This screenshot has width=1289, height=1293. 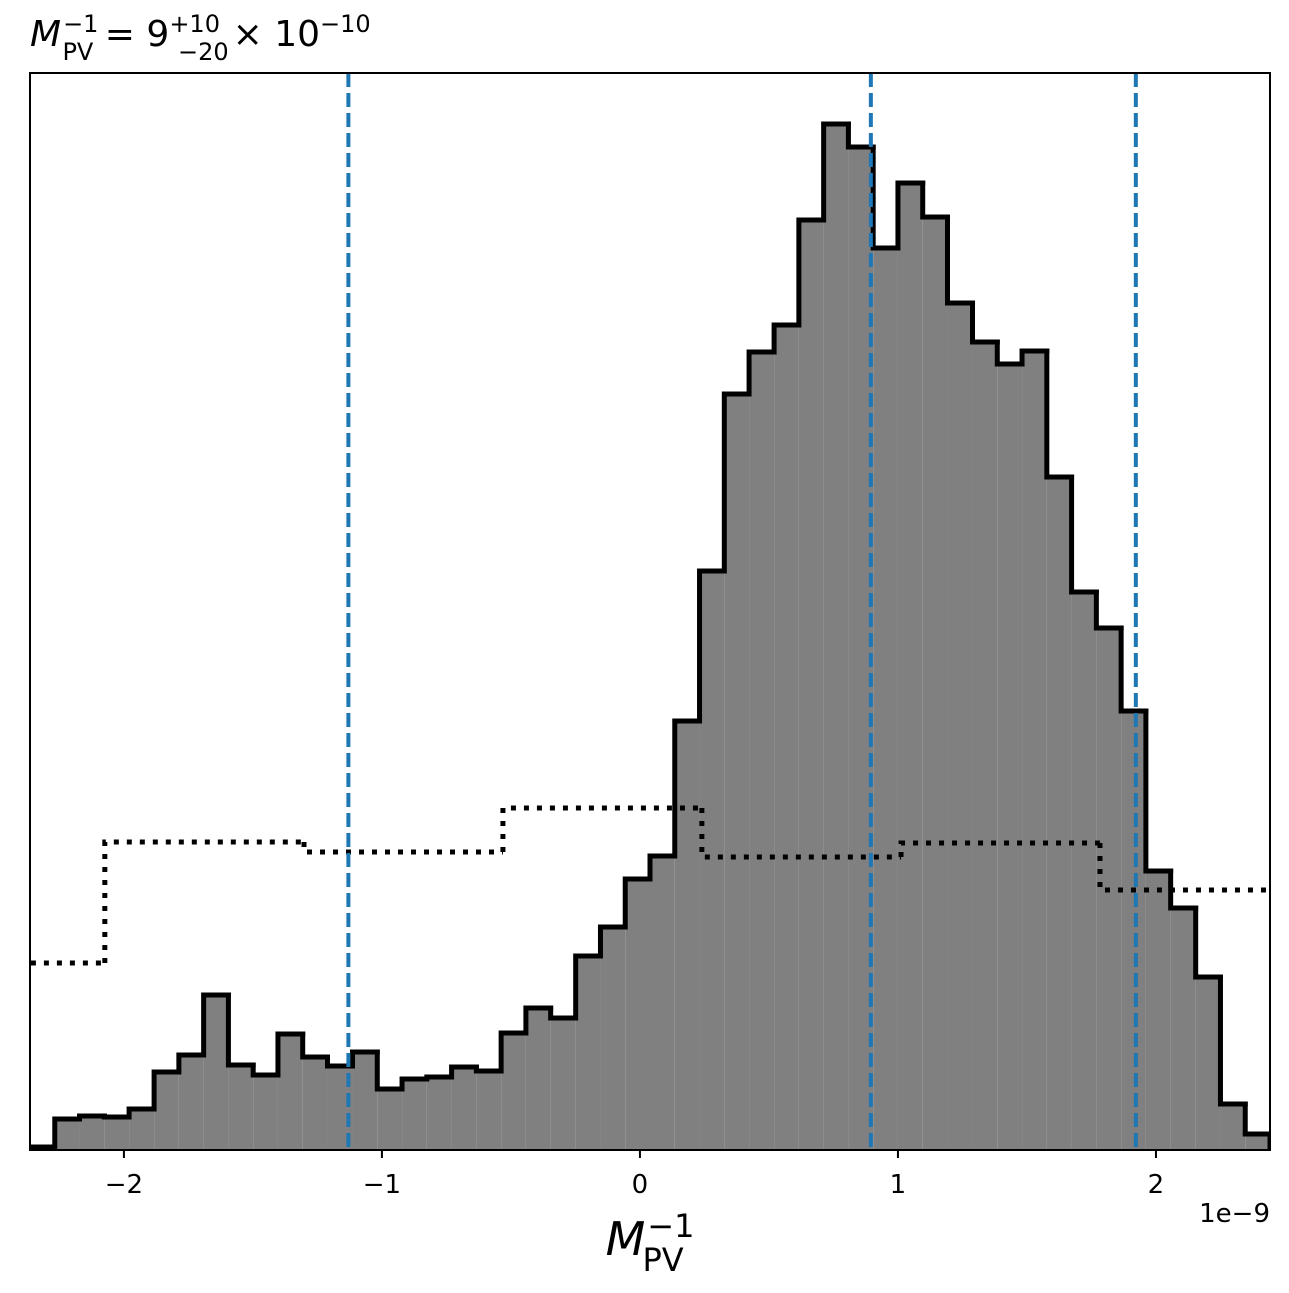 I want to click on x-tick-label: −2, so click(x=124, y=1185).